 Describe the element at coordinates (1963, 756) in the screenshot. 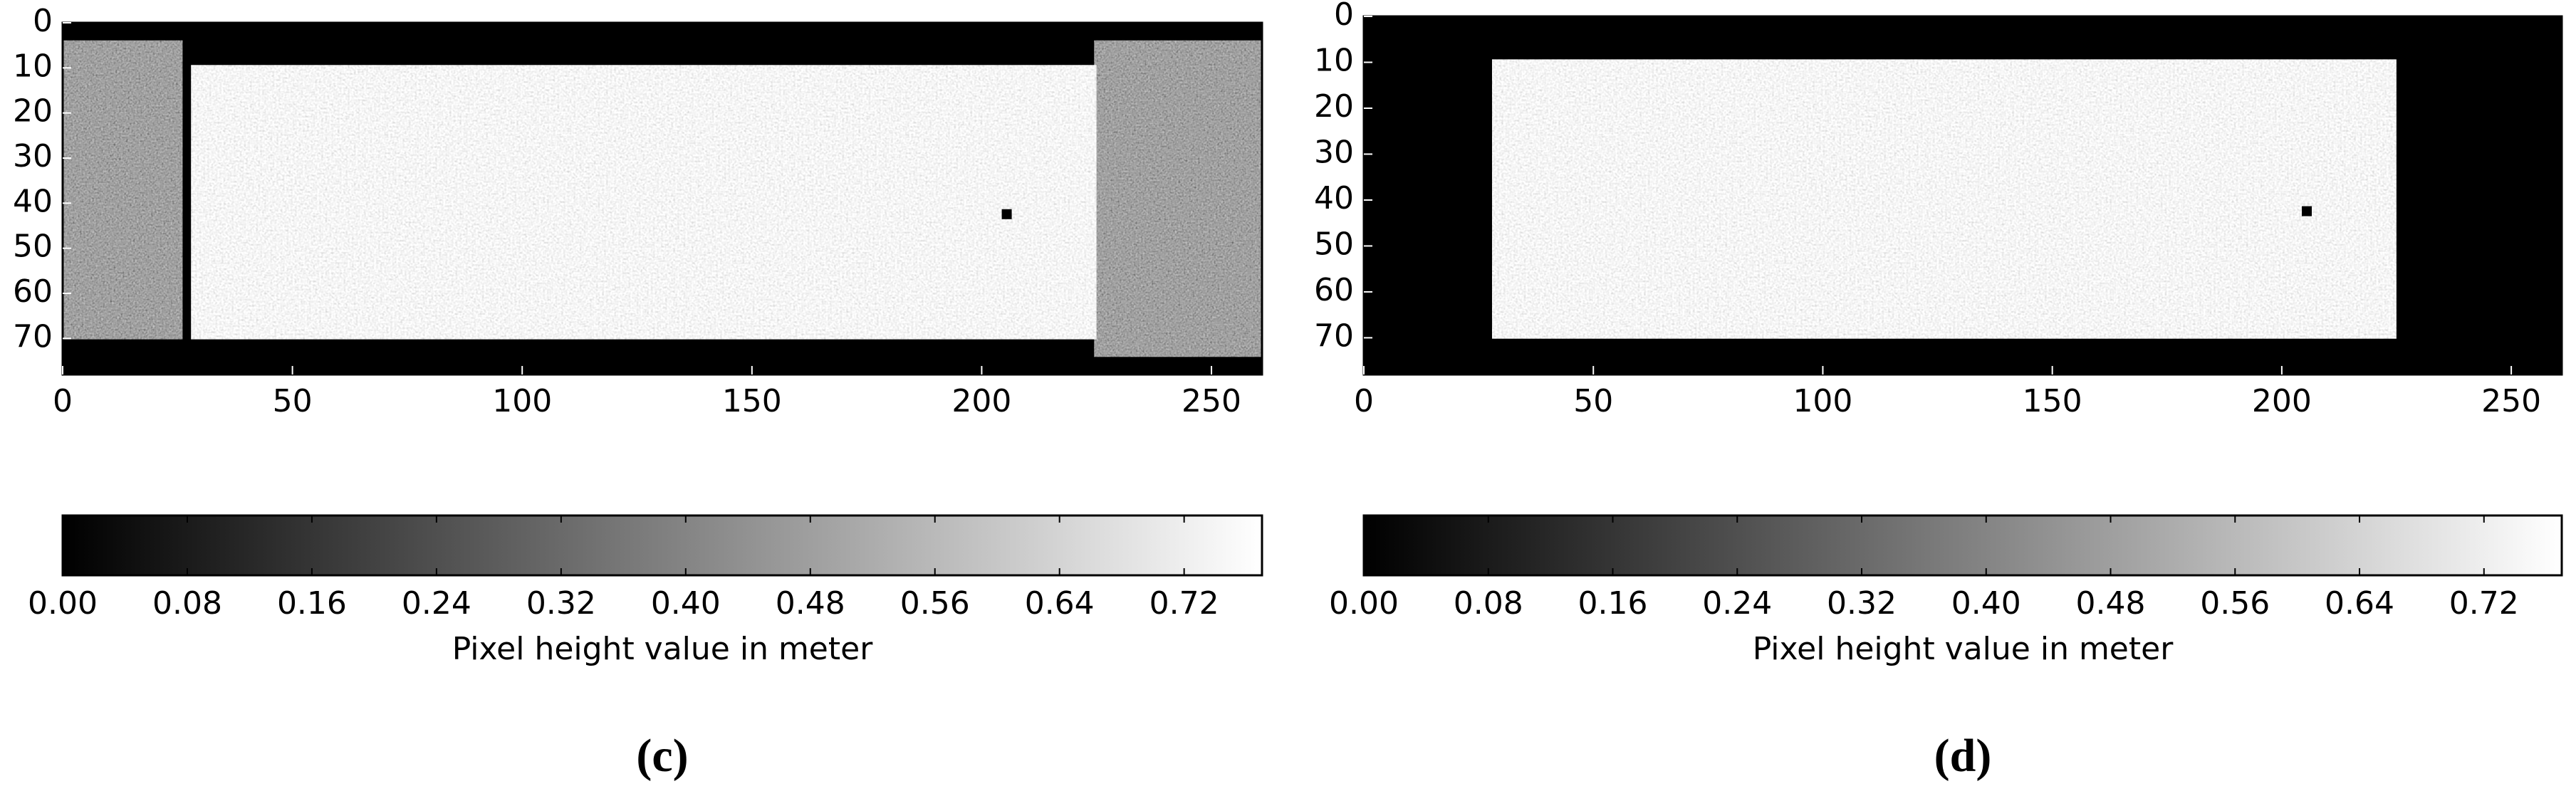

I see `caption: (d)` at that location.